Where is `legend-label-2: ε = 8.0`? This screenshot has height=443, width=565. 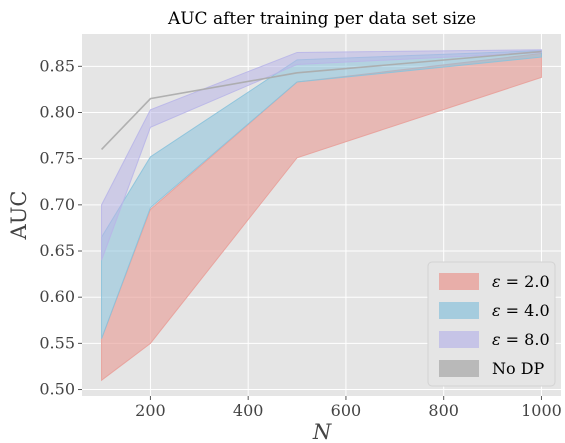 legend-label-2: ε = 8.0 is located at coordinates (521, 339).